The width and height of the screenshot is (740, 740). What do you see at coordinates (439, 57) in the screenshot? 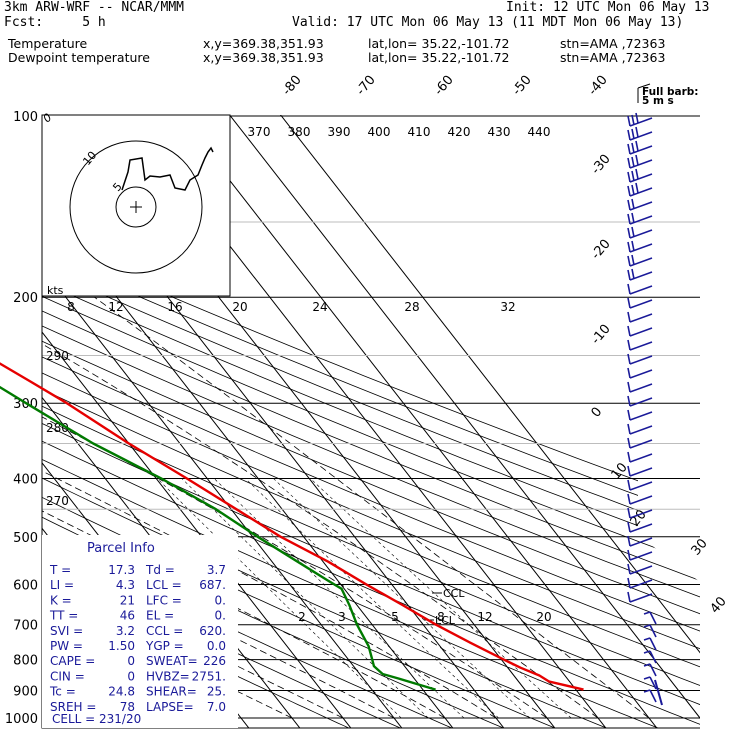
I see `legend-dewpoint-latlon: lat,lon= 35.22,-101.72` at bounding box center [439, 57].